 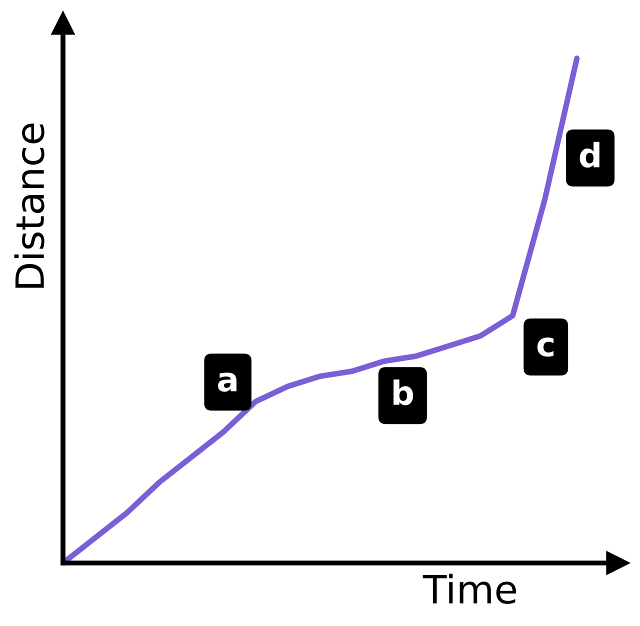 What do you see at coordinates (469, 589) in the screenshot?
I see `x-axis-title: Time` at bounding box center [469, 589].